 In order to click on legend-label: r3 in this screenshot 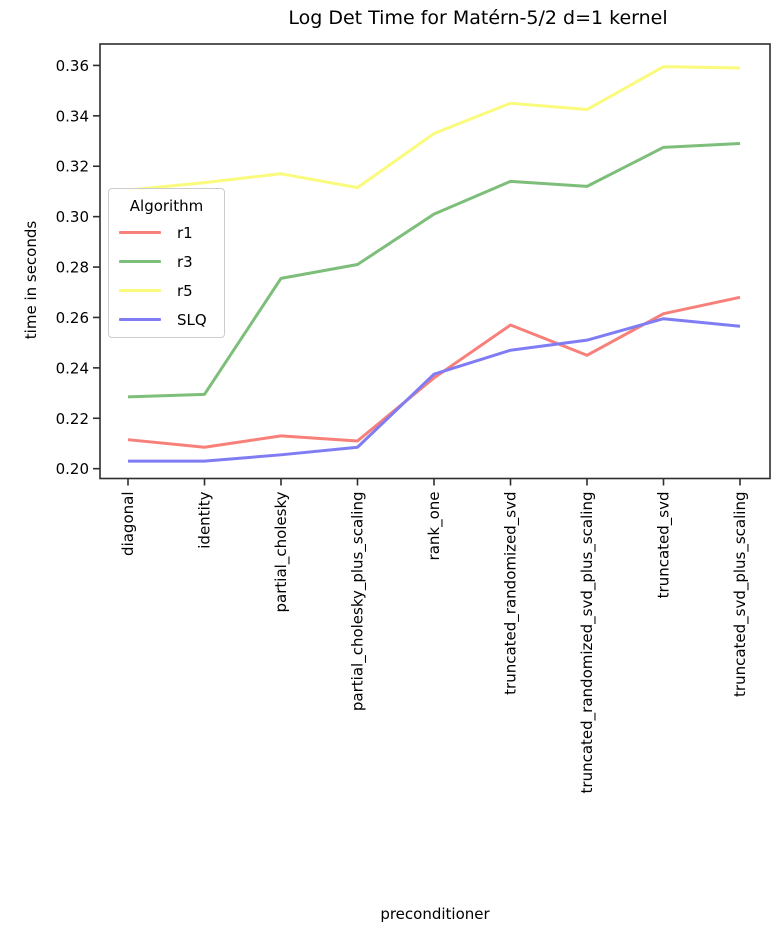, I will do `click(185, 261)`.